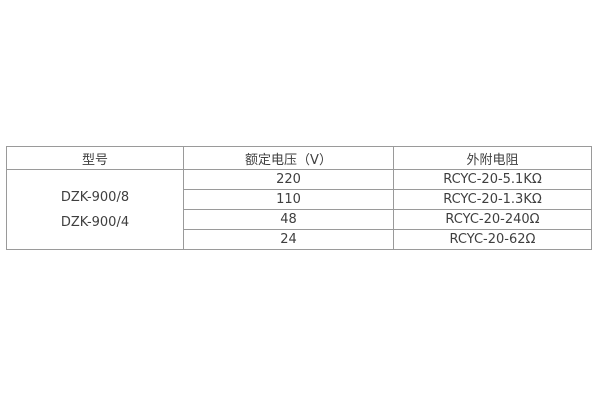 The width and height of the screenshot is (600, 400). What do you see at coordinates (288, 179) in the screenshot?
I see `voltage-cell: 220` at bounding box center [288, 179].